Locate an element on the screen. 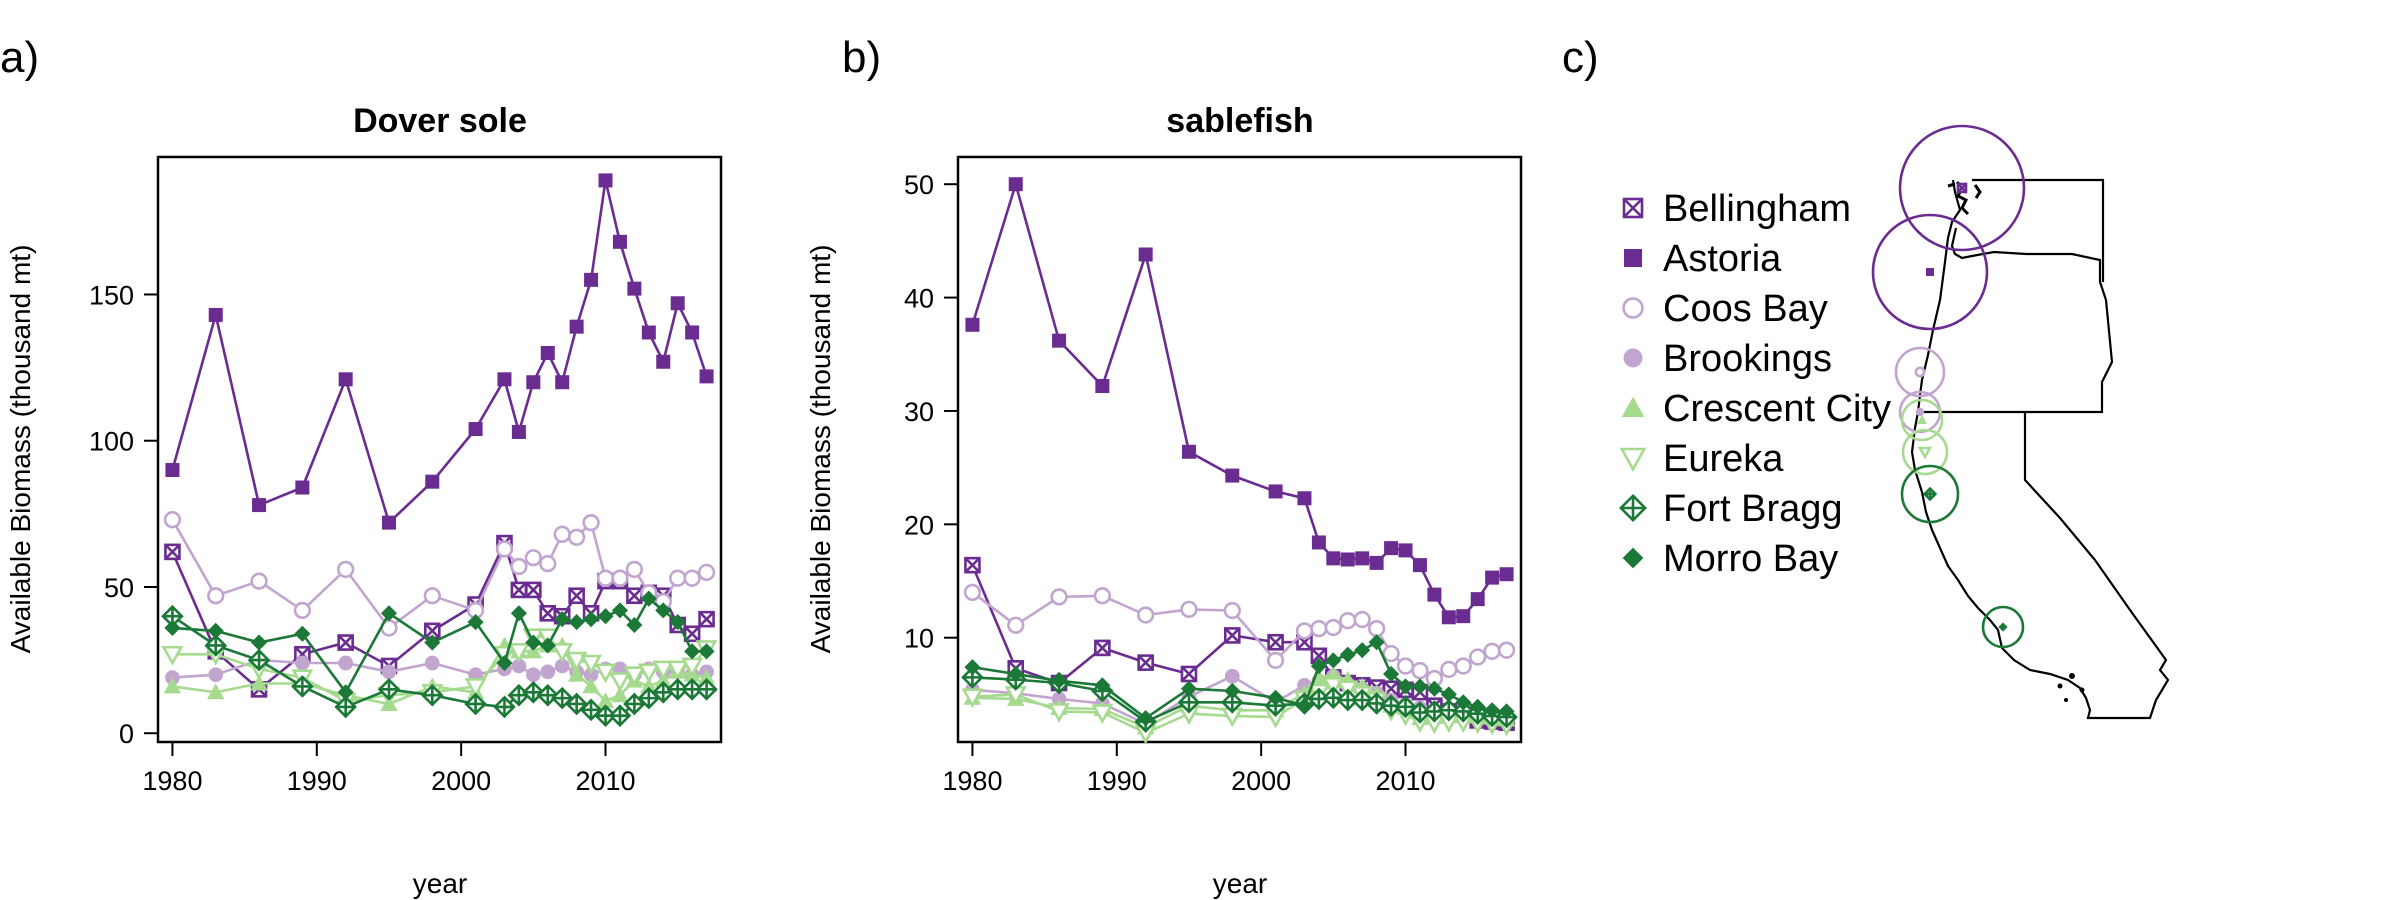 This screenshot has height=900, width=2400. map-port-astoria is located at coordinates (1930, 272).